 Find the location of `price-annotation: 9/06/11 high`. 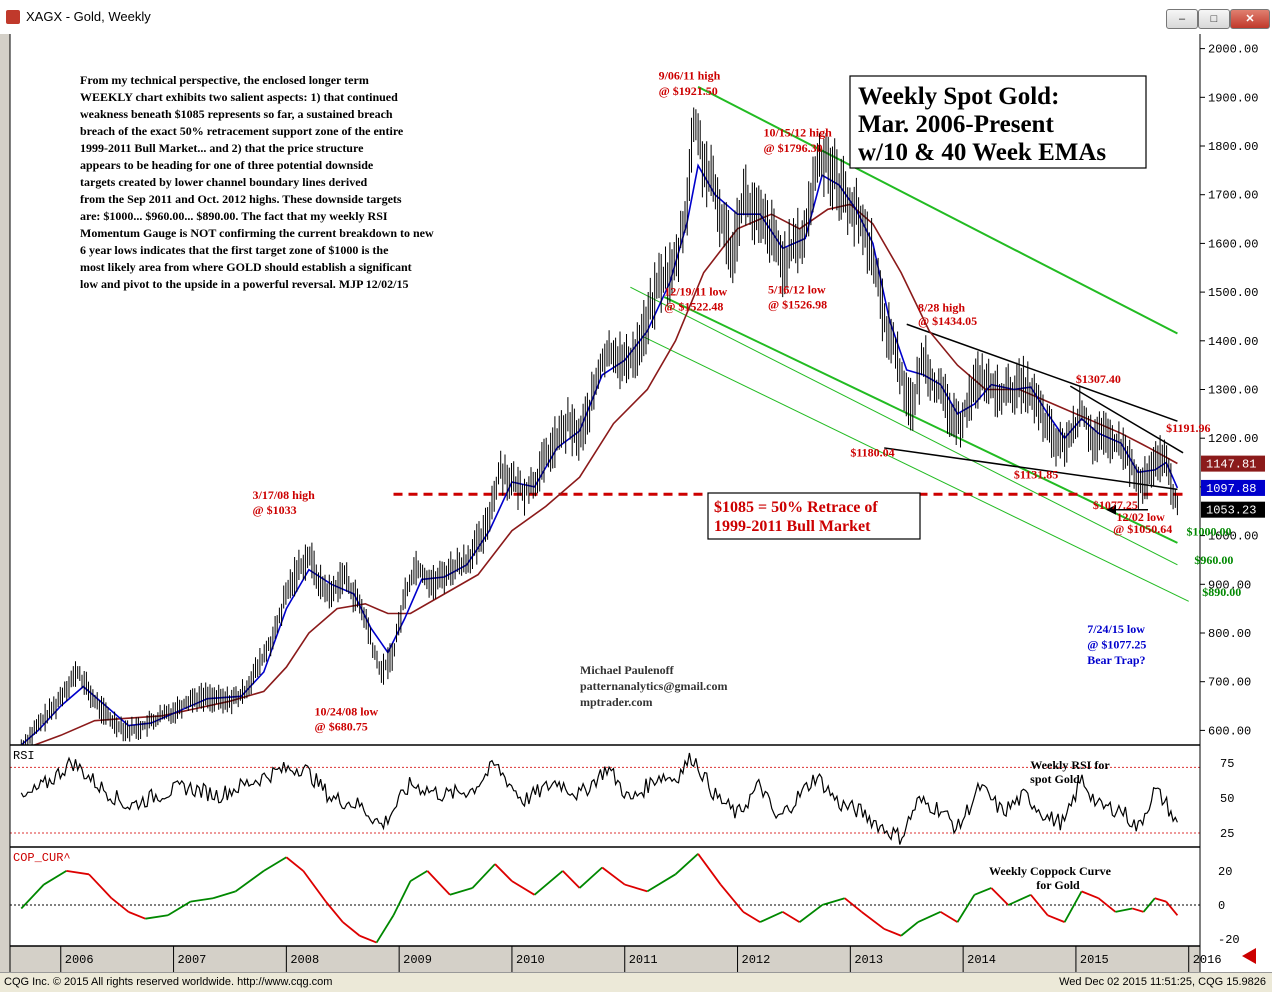

price-annotation: 9/06/11 high is located at coordinates (690, 75).